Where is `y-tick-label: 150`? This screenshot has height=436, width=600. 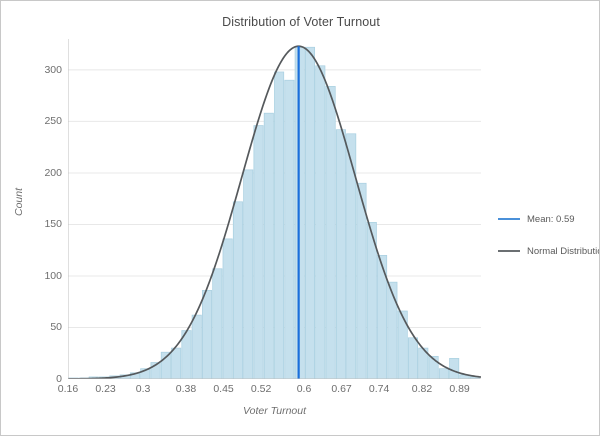 y-tick-label: 150 is located at coordinates (53, 224).